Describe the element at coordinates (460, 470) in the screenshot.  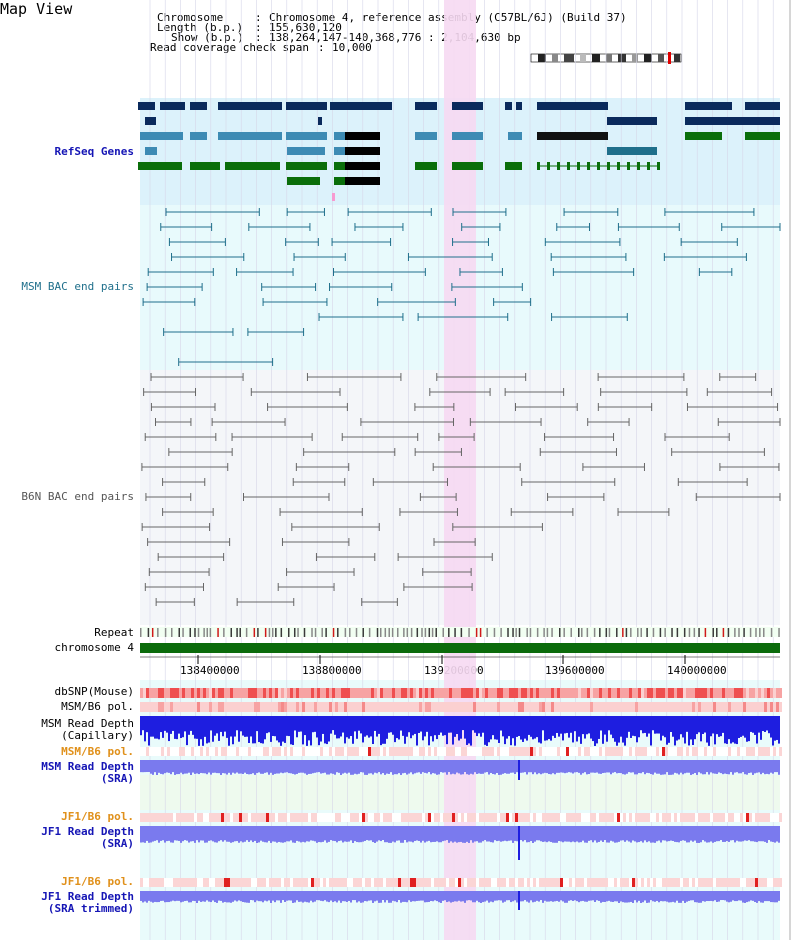
I see `selection-highlight` at that location.